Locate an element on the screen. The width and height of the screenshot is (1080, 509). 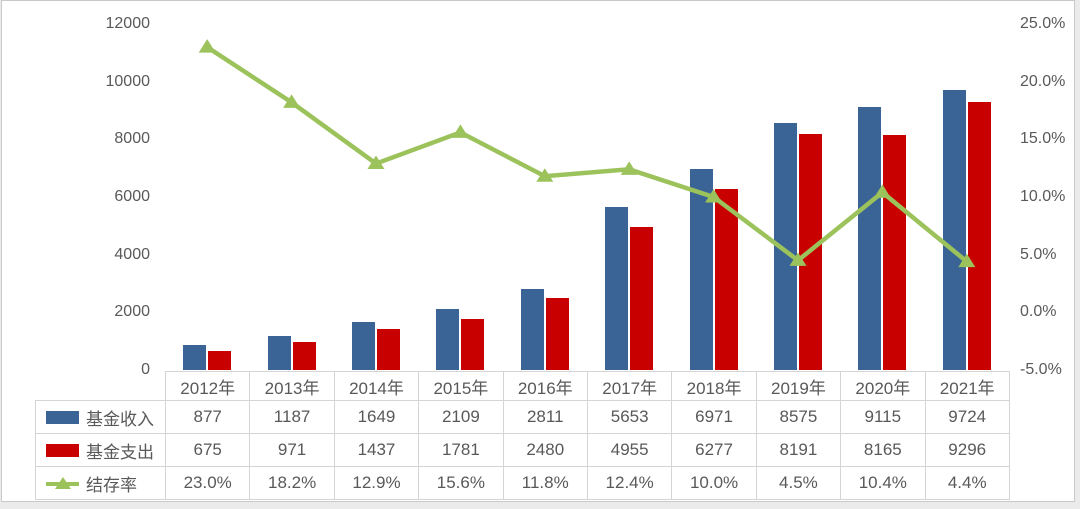
bar-income-2021年 is located at coordinates (954, 230).